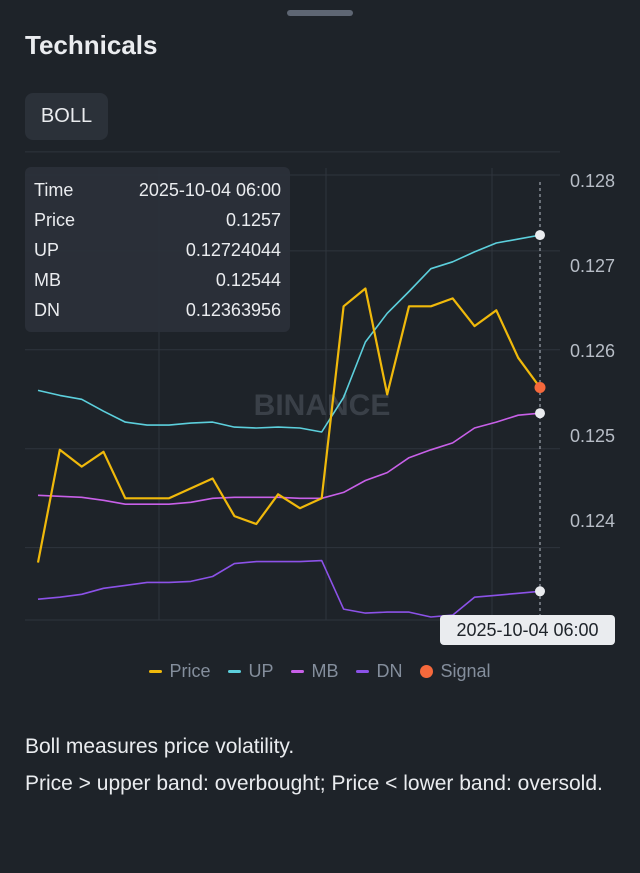 The height and width of the screenshot is (873, 640). I want to click on legend-swatch-up, so click(235, 671).